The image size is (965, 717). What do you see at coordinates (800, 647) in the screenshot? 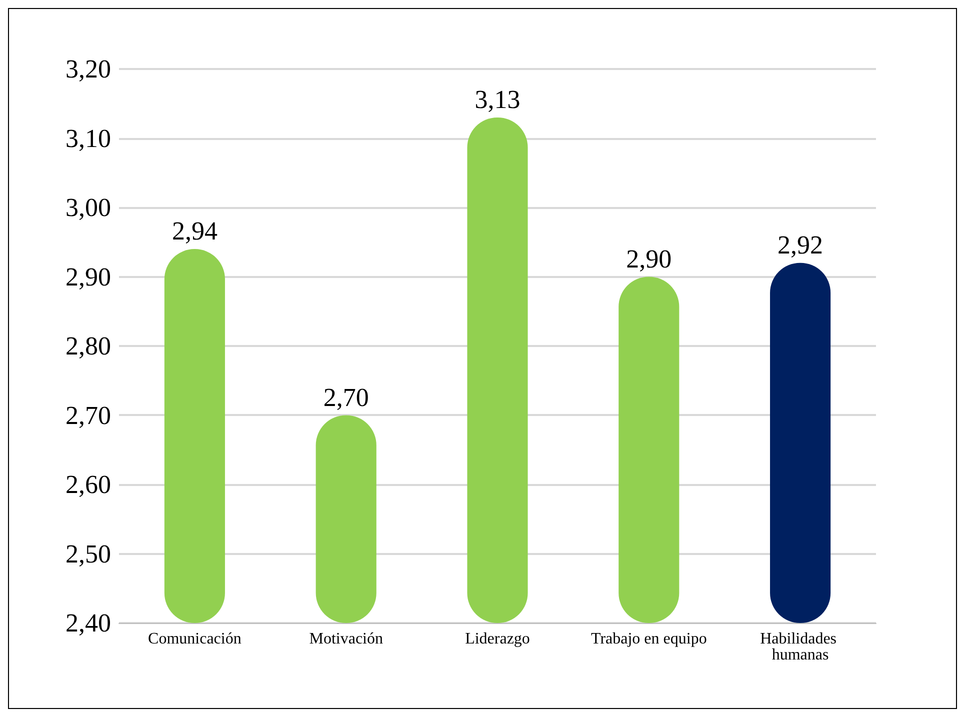
I see `x-tick-label: Habilidades humanas` at bounding box center [800, 647].